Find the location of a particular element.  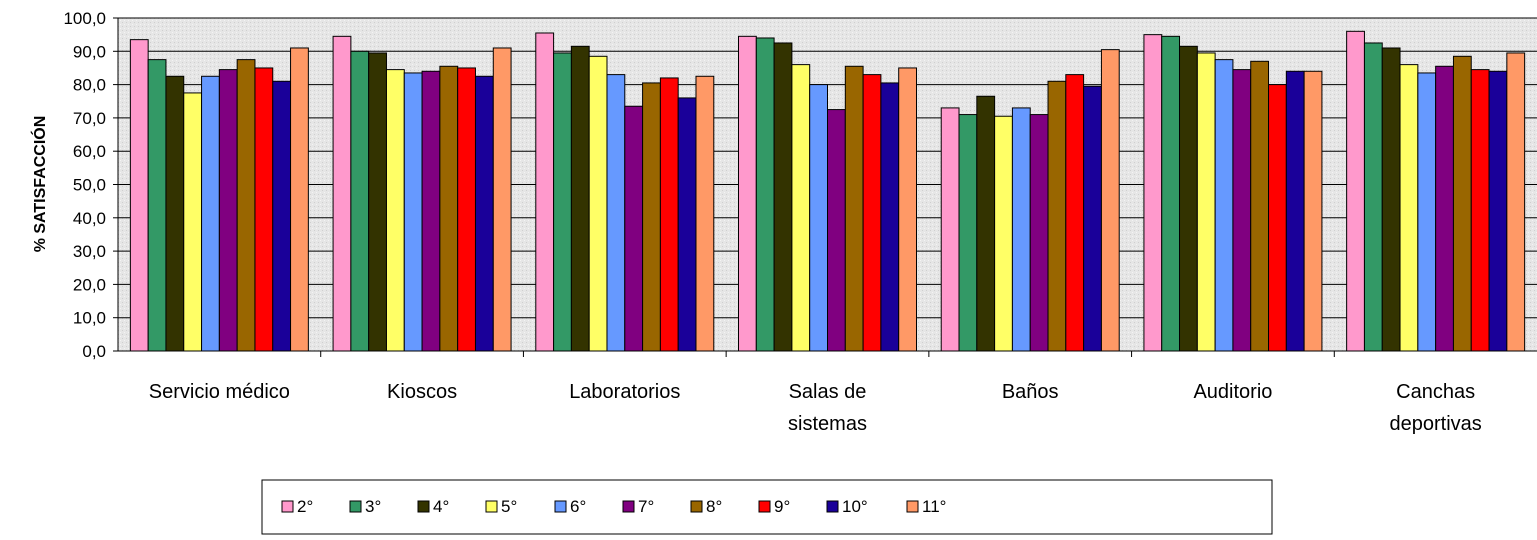

y-tick-label: 40,0 is located at coordinates (89, 218).